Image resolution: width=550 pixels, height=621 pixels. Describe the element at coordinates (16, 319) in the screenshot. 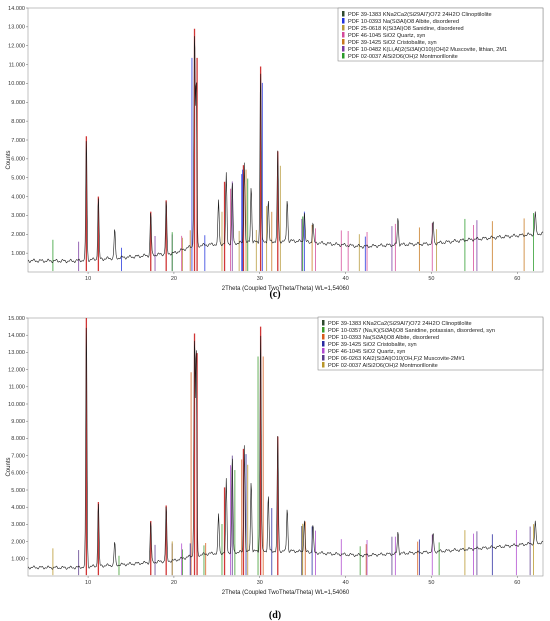

I see `y-tick-label: 15.000` at that location.